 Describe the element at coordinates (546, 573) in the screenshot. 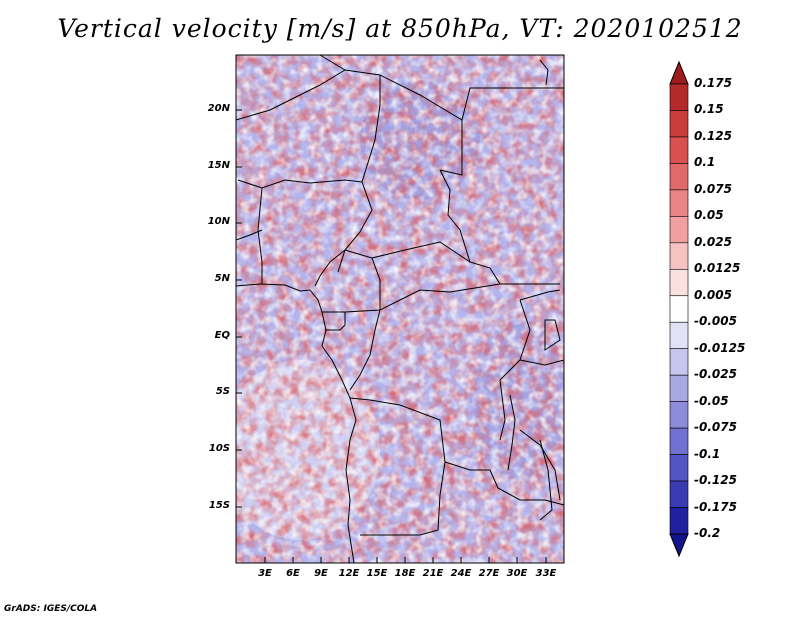

I see `lon-label: 33E` at that location.